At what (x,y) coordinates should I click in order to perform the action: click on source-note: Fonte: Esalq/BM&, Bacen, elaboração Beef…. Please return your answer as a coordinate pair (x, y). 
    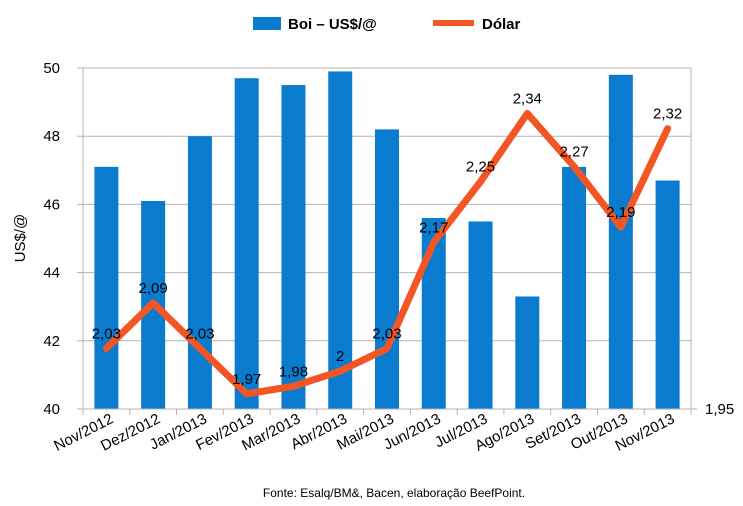
    Looking at the image, I should click on (394, 493).